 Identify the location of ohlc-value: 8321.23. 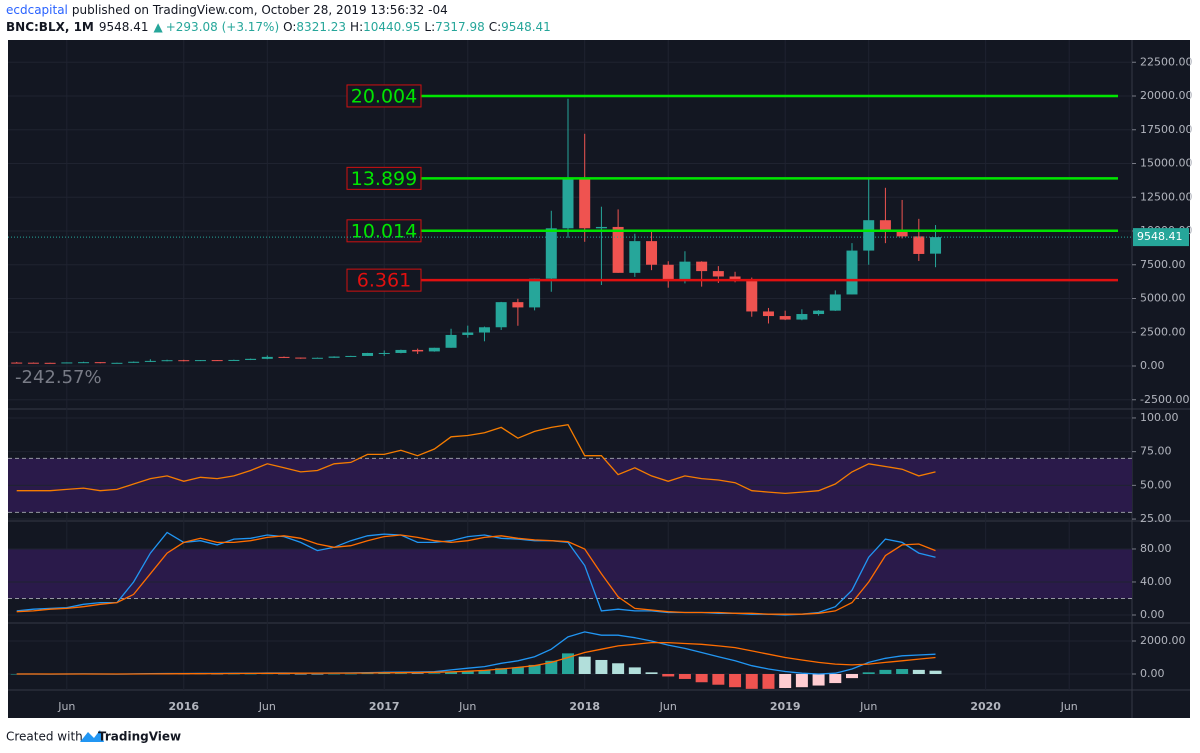
(321, 27).